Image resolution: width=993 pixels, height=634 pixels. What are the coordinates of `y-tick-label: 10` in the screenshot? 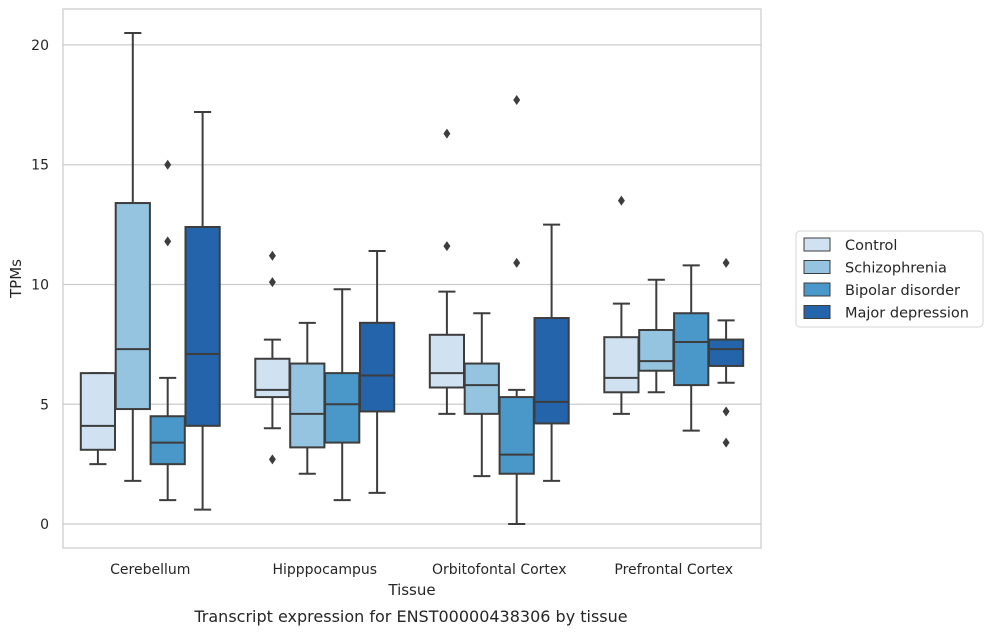 It's located at (40, 285).